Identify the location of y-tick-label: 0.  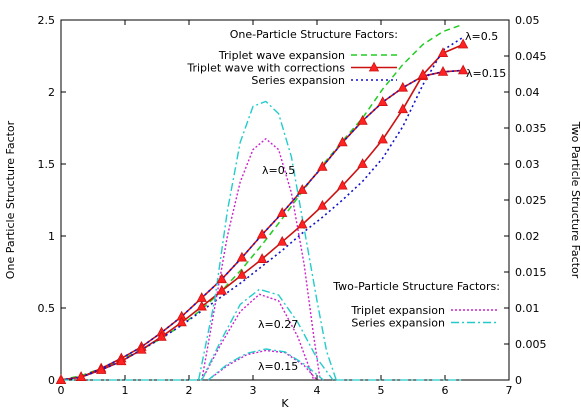
(51, 380).